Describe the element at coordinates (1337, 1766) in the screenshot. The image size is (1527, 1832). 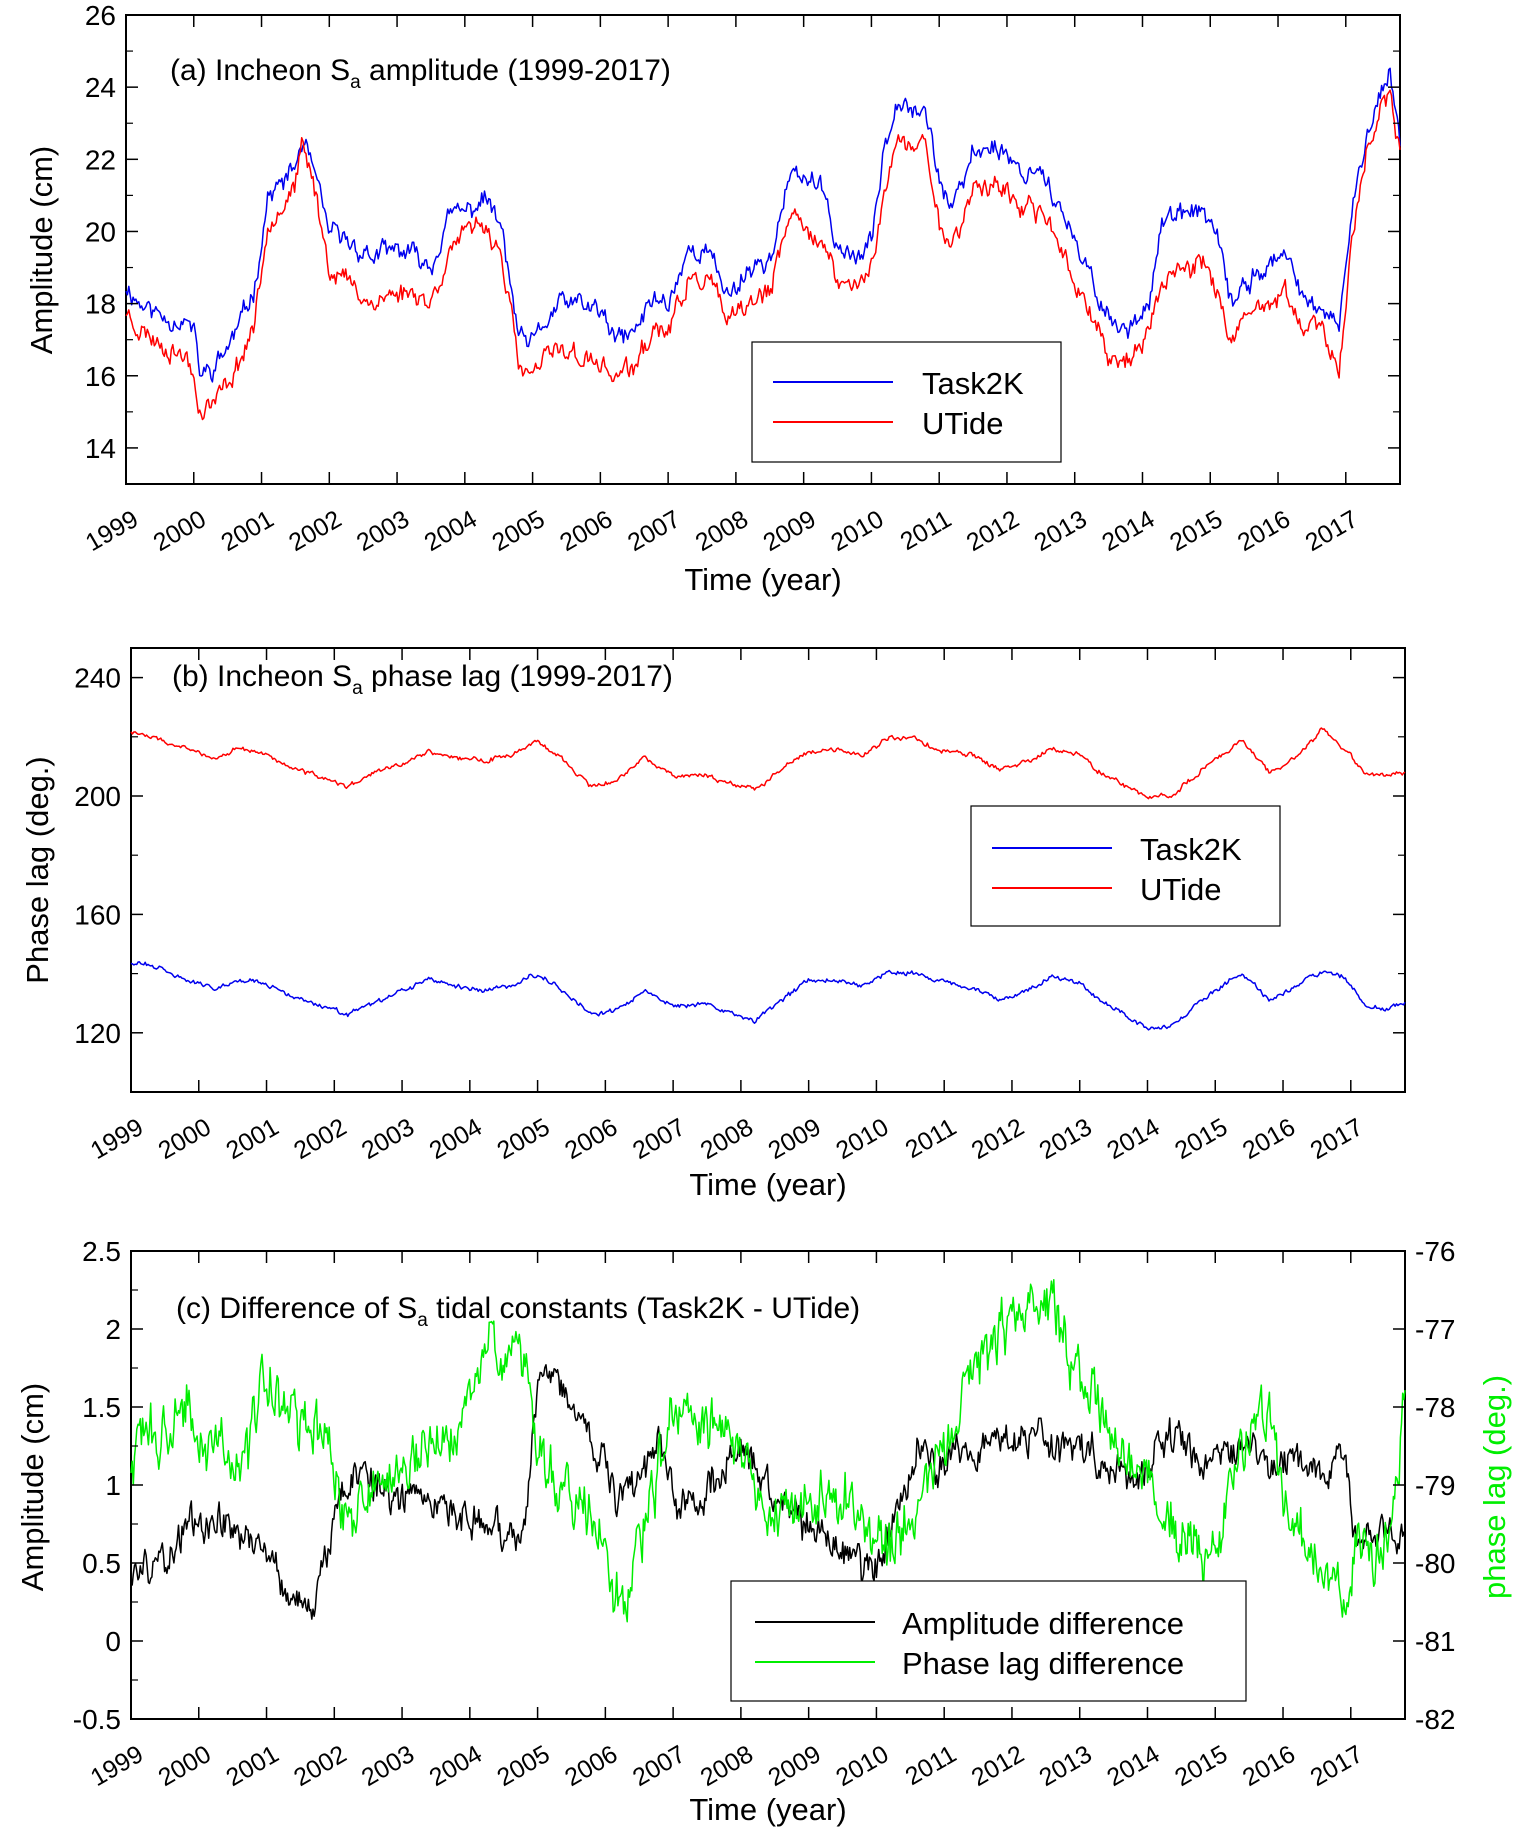
I see `panel-c-x-tick-label: 2017` at that location.